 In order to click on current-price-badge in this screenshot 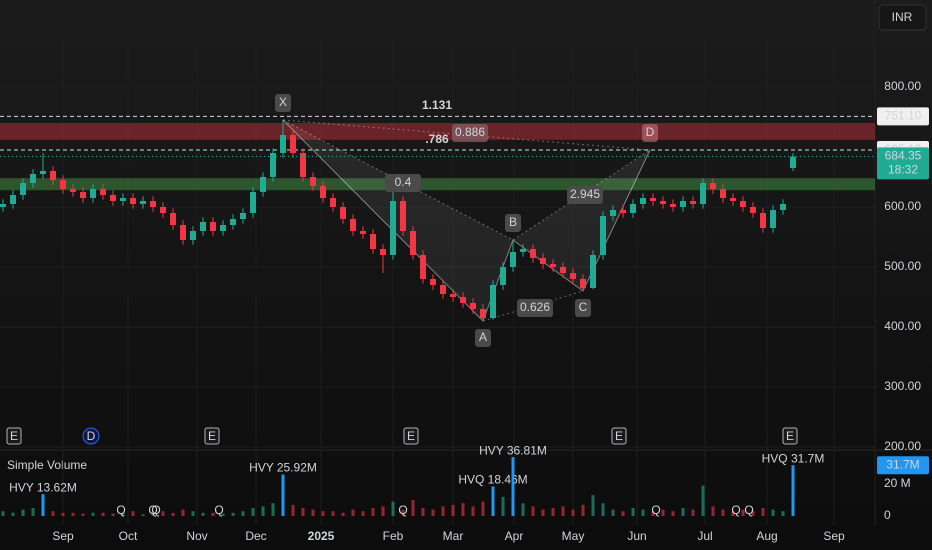, I will do `click(903, 163)`.